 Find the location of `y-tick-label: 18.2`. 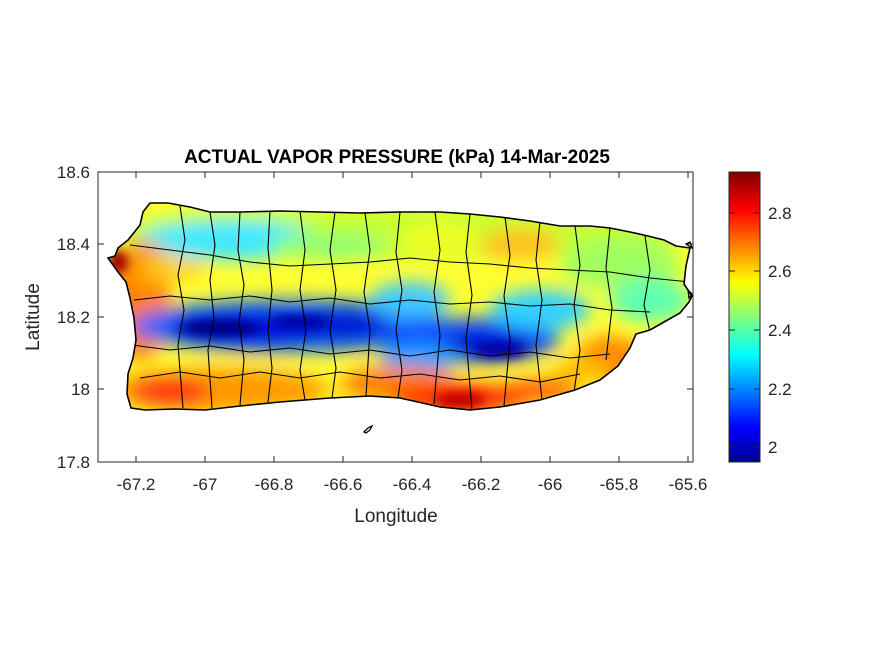

y-tick-label: 18.2 is located at coordinates (73, 317).